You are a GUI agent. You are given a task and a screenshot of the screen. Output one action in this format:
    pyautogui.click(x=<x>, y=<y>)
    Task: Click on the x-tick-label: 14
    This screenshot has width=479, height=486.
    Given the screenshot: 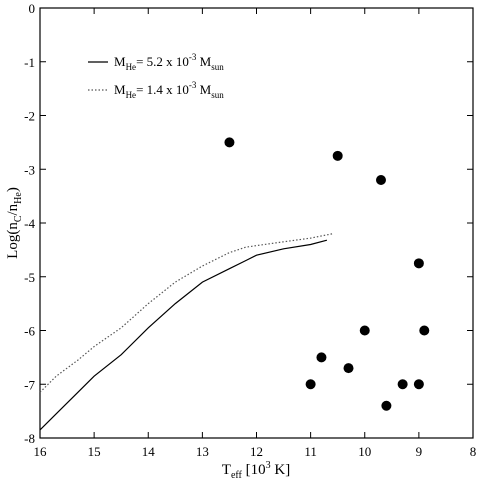 What is the action you would take?
    pyautogui.click(x=149, y=451)
    